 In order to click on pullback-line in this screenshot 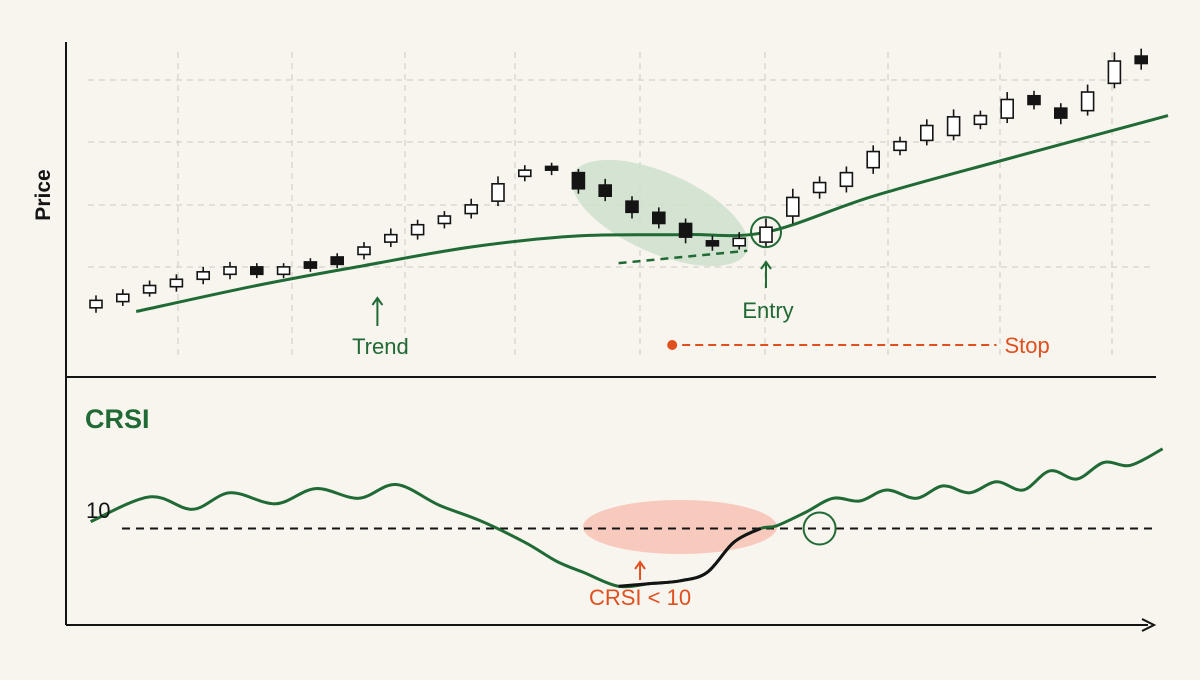, I will do `click(683, 257)`.